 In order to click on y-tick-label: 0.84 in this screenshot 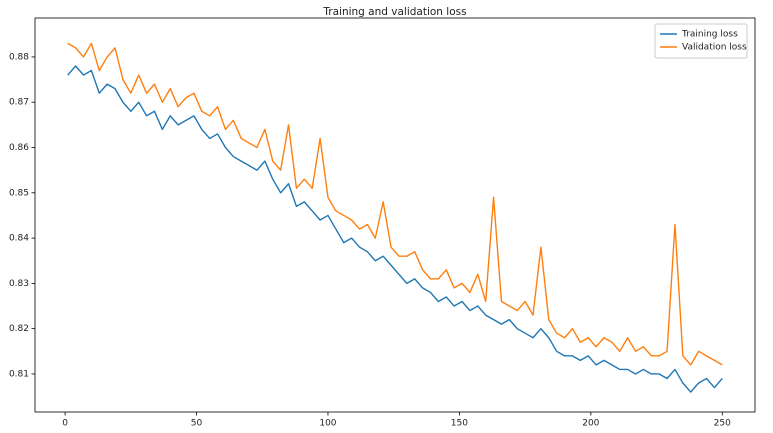, I will do `click(19, 239)`.